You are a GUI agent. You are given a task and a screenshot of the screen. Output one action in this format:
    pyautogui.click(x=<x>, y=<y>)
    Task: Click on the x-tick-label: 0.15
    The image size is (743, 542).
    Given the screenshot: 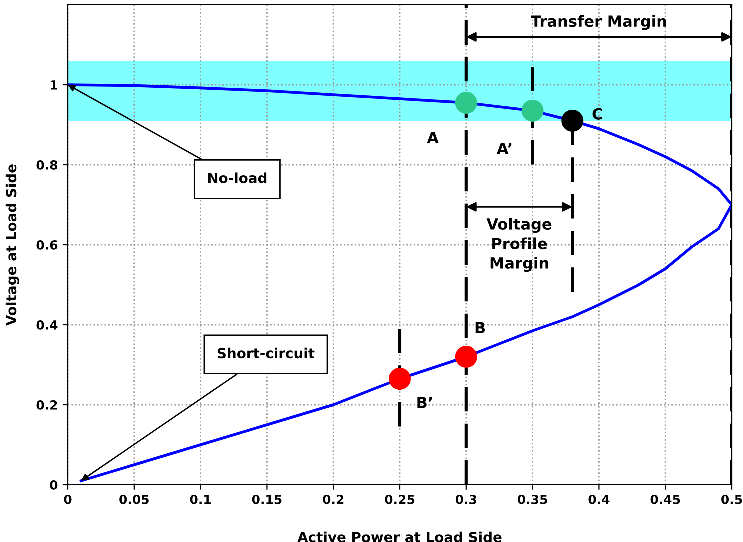 What is the action you would take?
    pyautogui.click(x=267, y=499)
    